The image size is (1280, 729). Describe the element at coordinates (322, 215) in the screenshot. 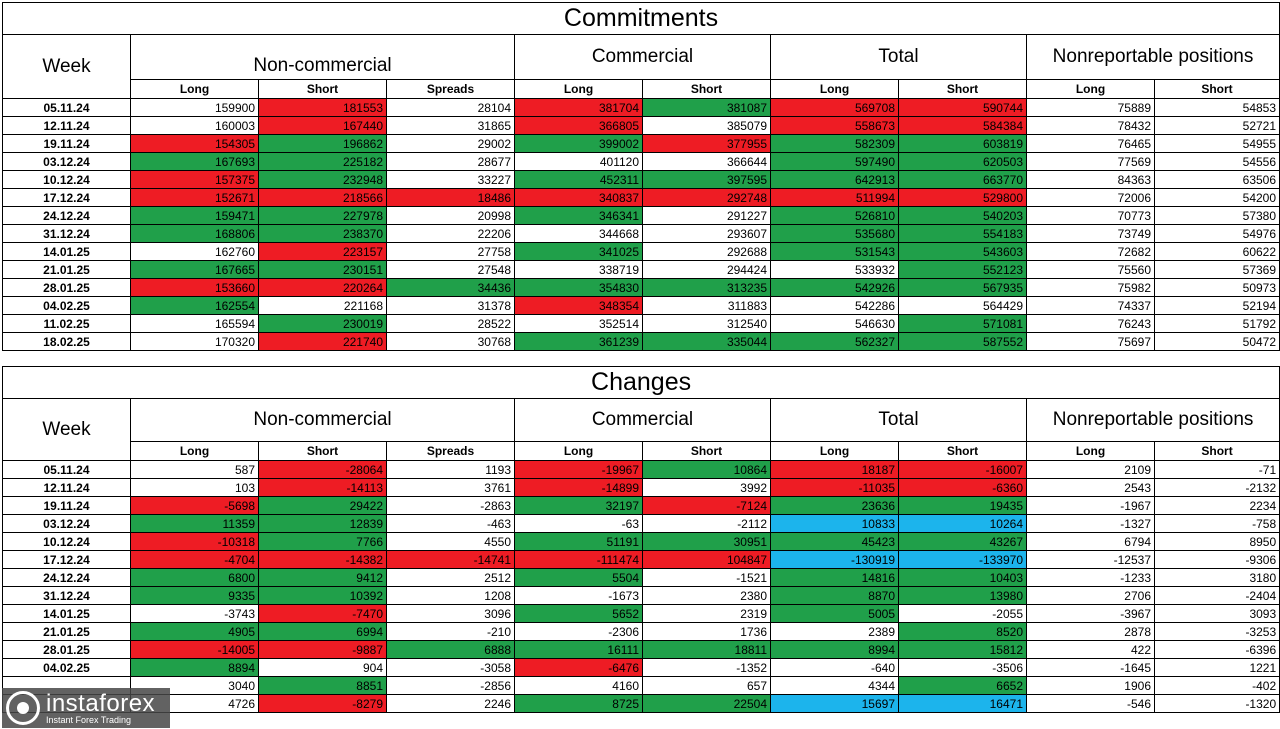

I see `value-cell: 227978` at that location.